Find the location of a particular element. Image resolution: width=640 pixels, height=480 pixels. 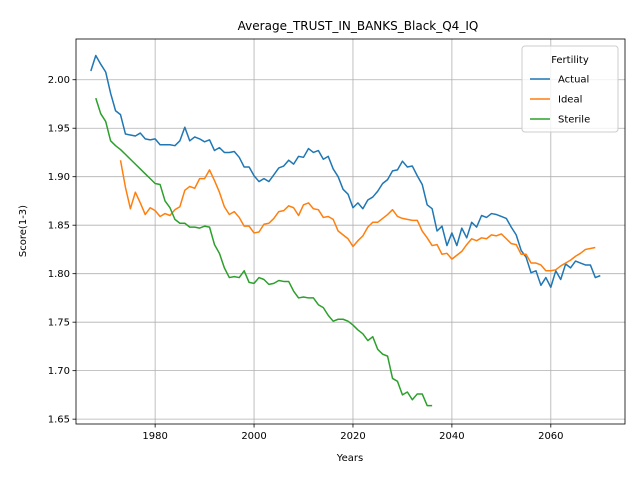

legend-label-sterile: Sterile is located at coordinates (574, 120).